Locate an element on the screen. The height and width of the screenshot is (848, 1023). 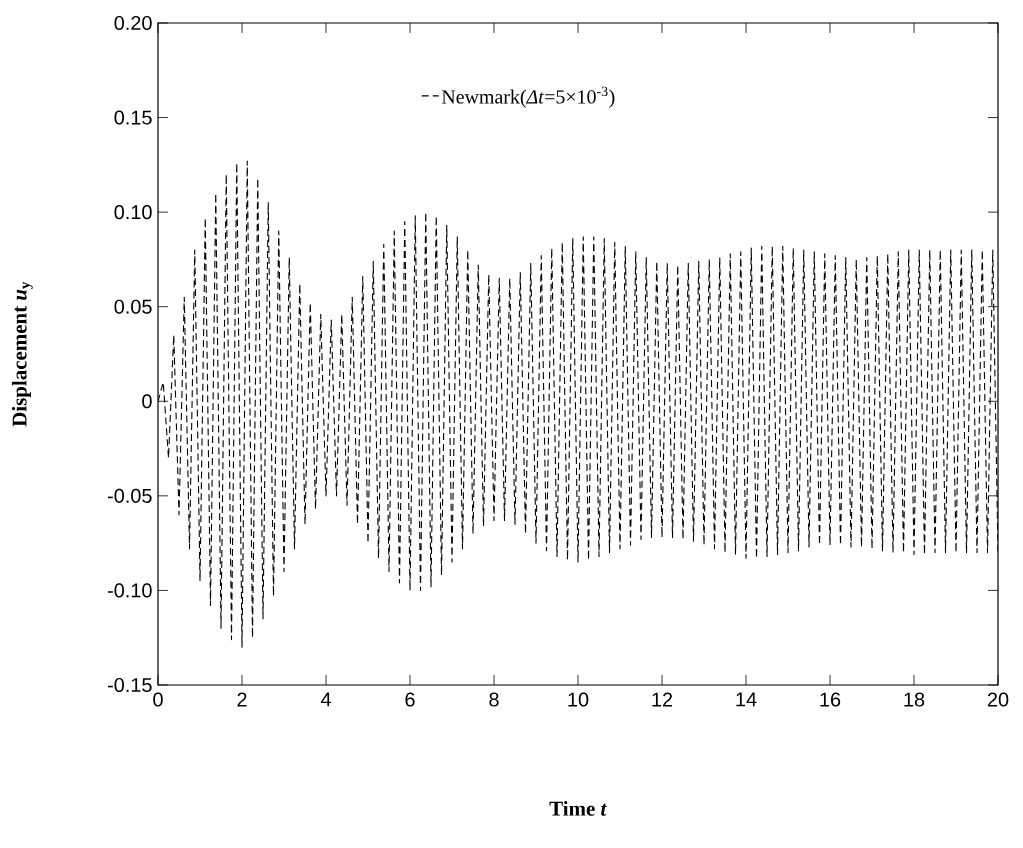
x-tick-label: 12 is located at coordinates (662, 699).